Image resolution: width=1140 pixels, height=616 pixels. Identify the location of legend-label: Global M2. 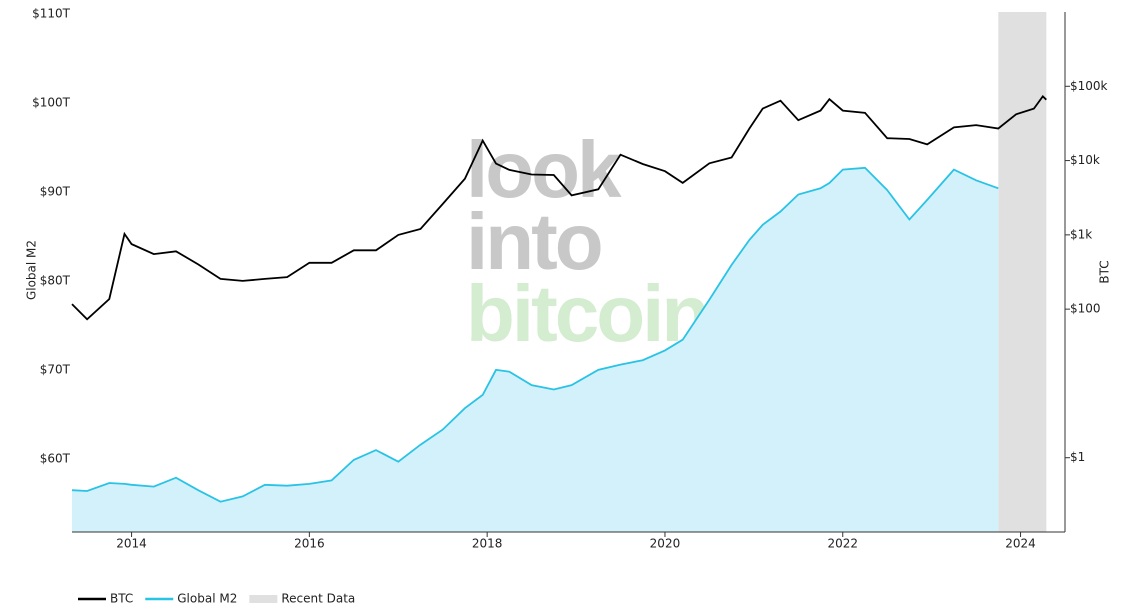
(207, 599).